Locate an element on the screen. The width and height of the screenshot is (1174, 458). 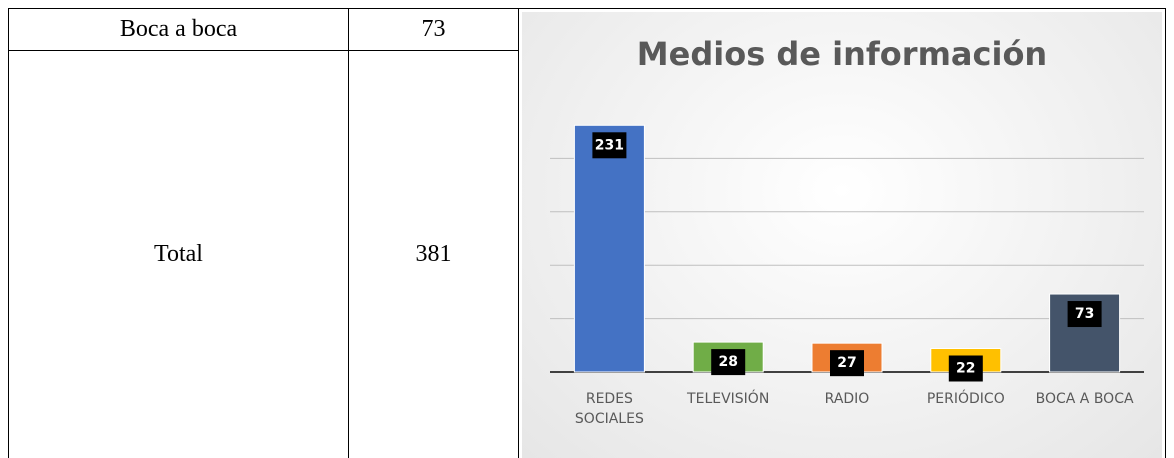
data-label: 27 is located at coordinates (846, 363).